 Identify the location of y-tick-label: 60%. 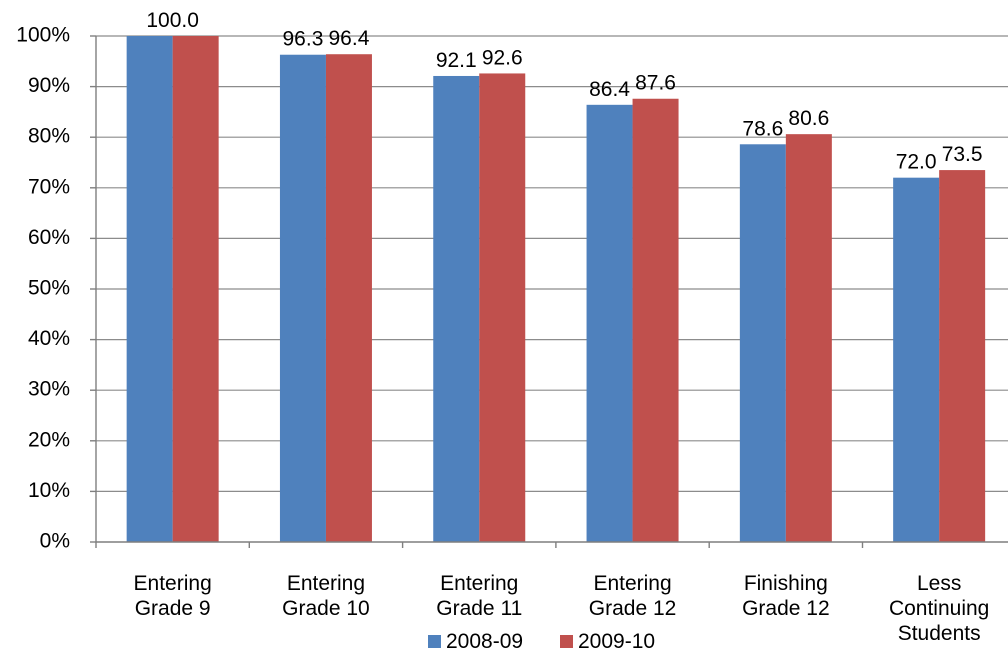
(49, 237).